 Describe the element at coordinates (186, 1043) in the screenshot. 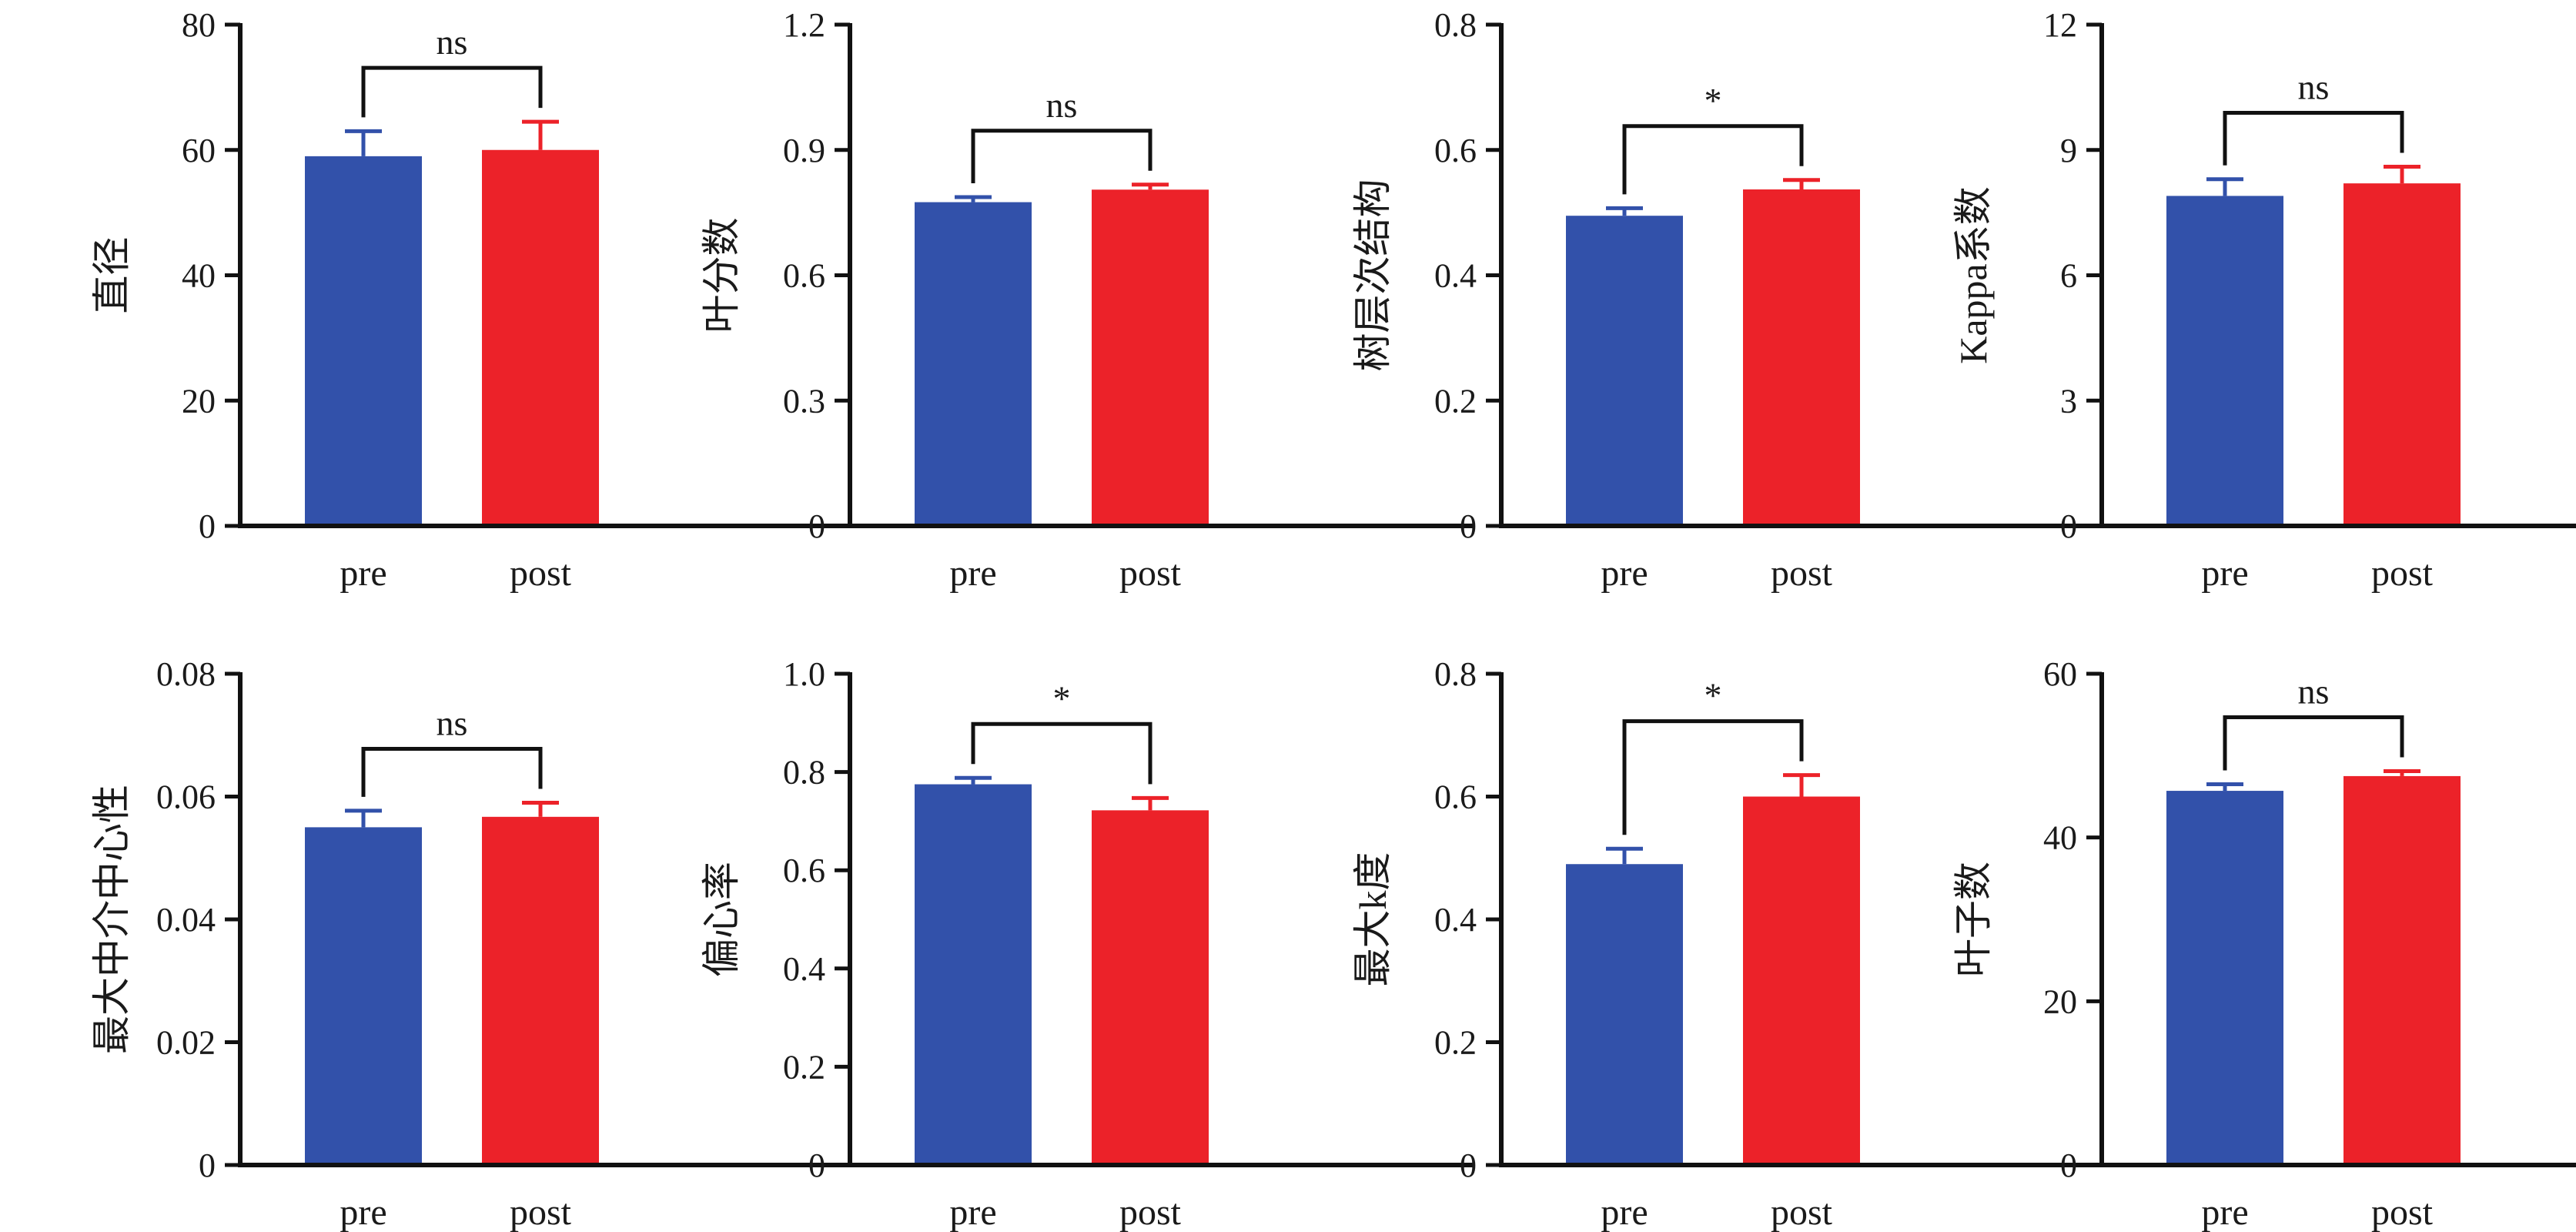

I see `y-tick-label: 0.02` at that location.